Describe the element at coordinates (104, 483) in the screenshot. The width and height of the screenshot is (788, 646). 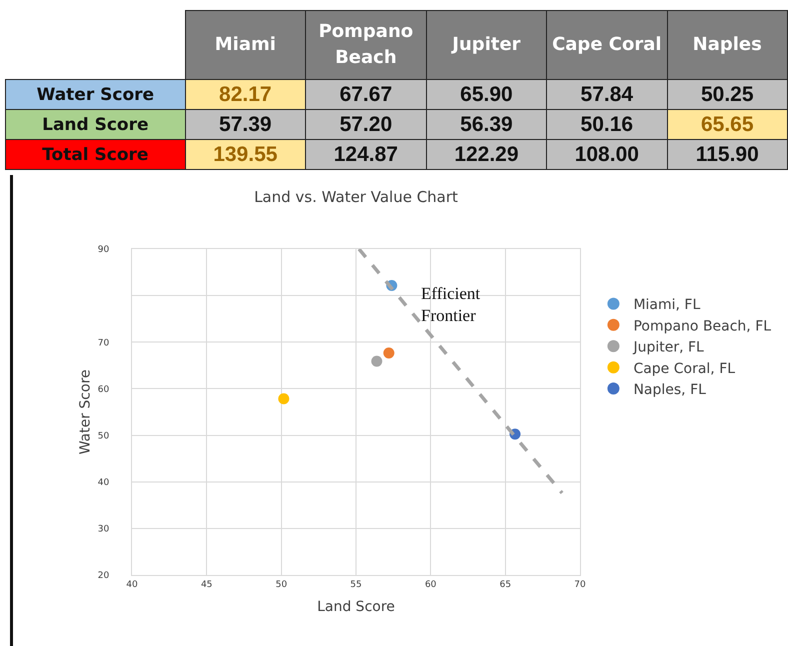
I see `y-tick-label: 40` at that location.